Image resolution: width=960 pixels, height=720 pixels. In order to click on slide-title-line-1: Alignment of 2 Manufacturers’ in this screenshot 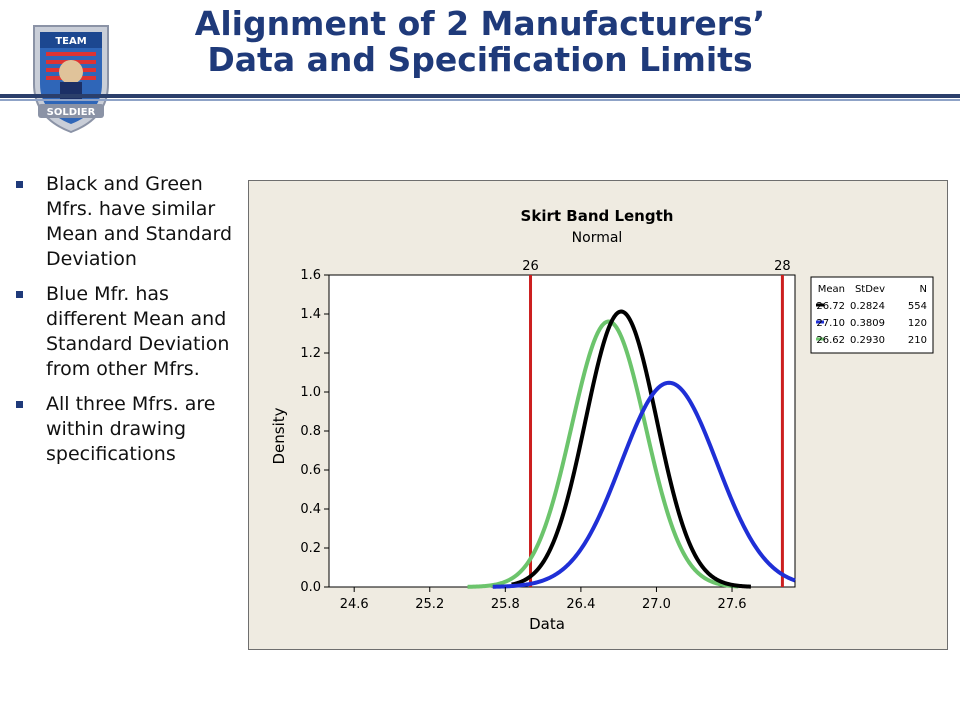, I will do `click(480, 23)`.